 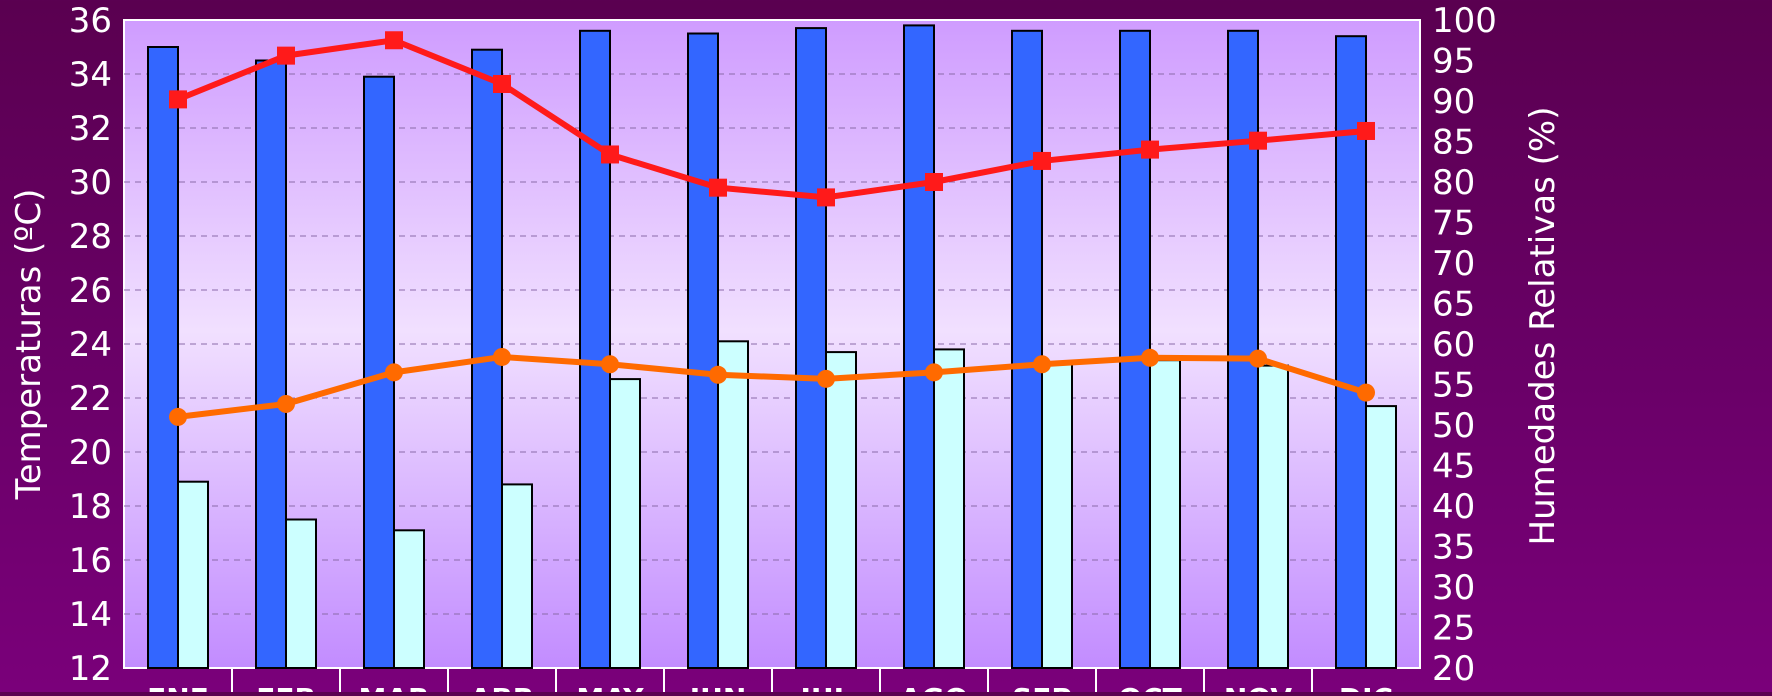 What do you see at coordinates (1366, 130) in the screenshot?
I see `marker-series-1-dic` at bounding box center [1366, 130].